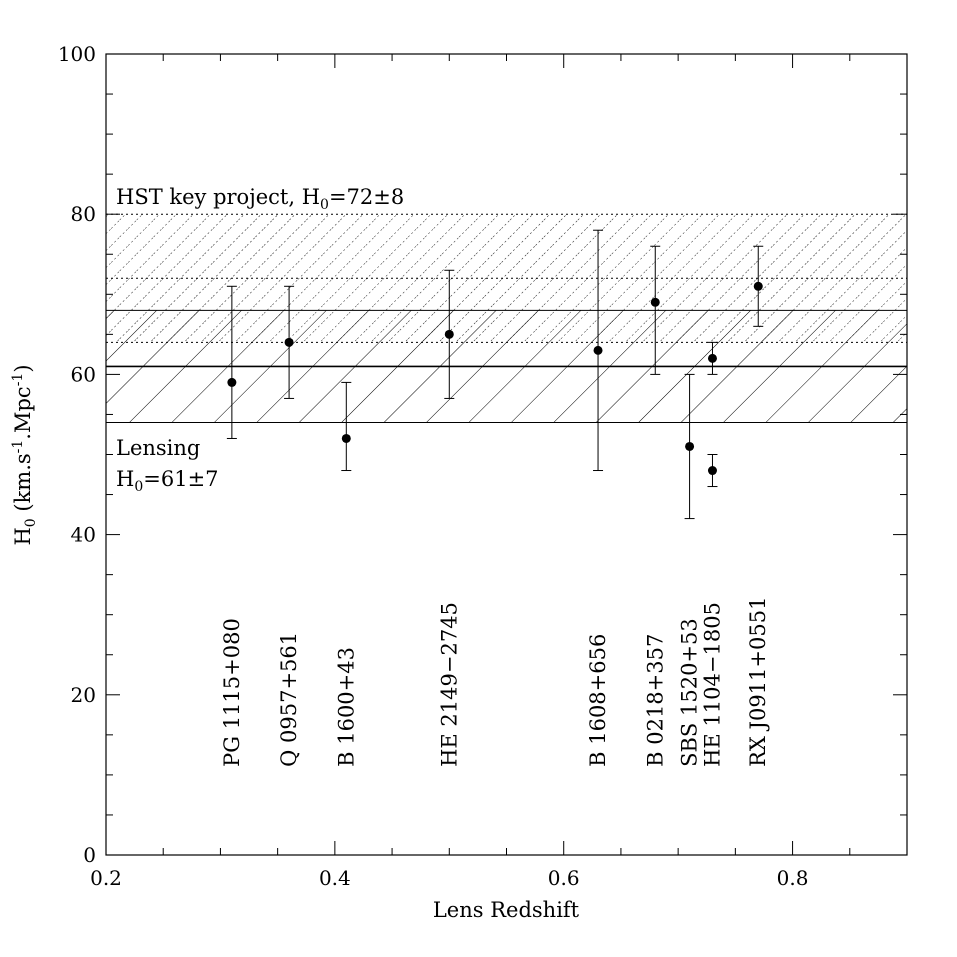 This screenshot has height=957, width=957. I want to click on lens-label: SBS 1520+53, so click(690, 692).